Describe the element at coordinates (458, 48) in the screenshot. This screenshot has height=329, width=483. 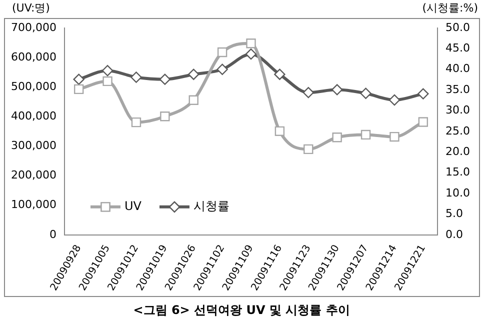
I see `y2-tick-label: 45.0` at that location.